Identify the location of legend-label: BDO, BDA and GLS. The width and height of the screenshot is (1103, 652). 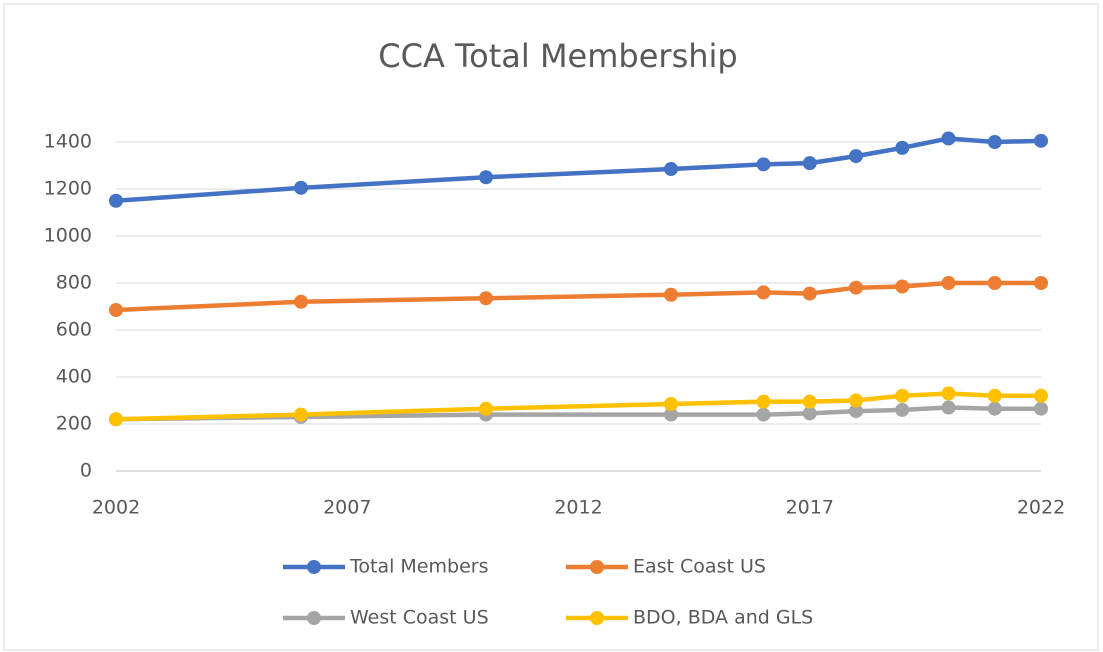
(723, 618).